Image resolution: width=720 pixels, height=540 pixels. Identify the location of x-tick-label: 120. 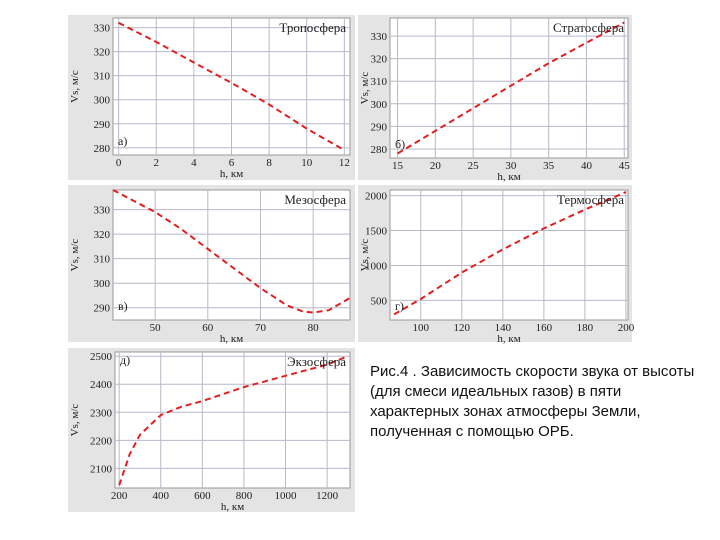
(462, 328).